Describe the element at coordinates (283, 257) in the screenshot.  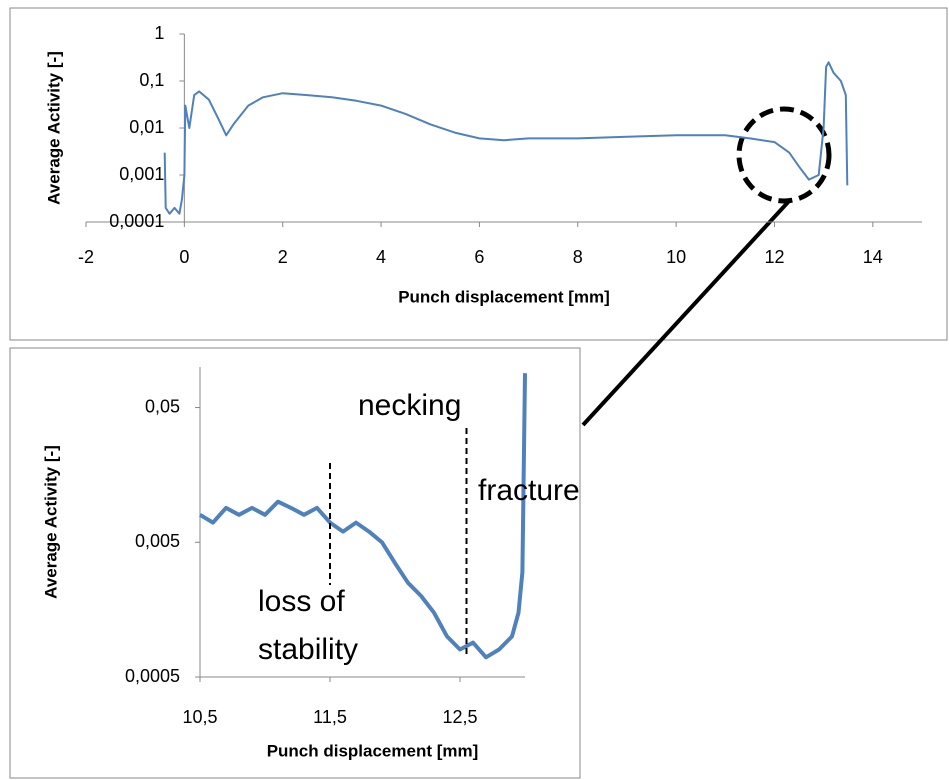
I see `x-tick-label: 2` at that location.